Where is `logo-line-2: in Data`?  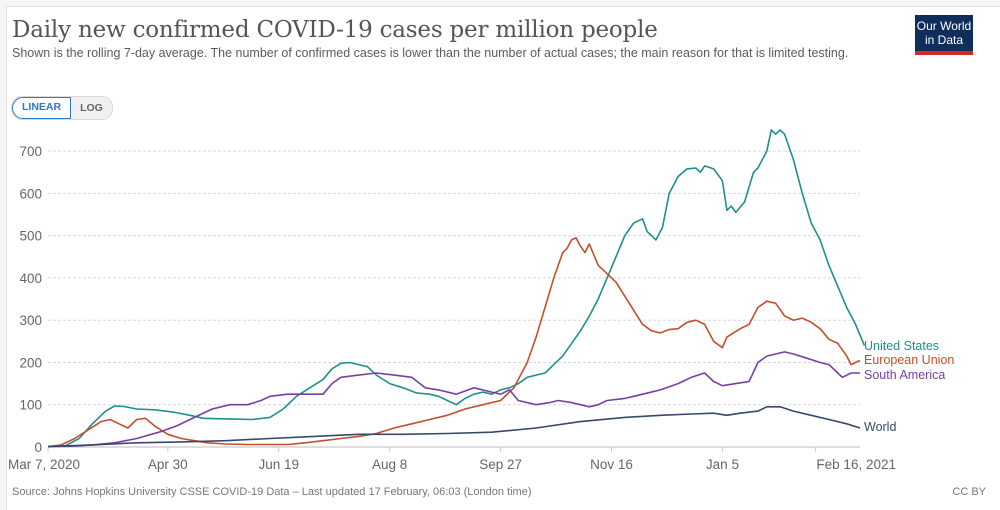
logo-line-2: in Data is located at coordinates (944, 39).